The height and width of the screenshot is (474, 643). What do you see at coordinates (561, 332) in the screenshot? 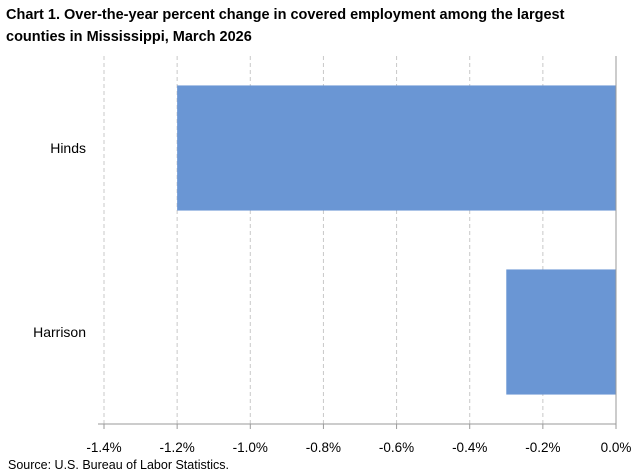
I see `bar-harrison` at bounding box center [561, 332].